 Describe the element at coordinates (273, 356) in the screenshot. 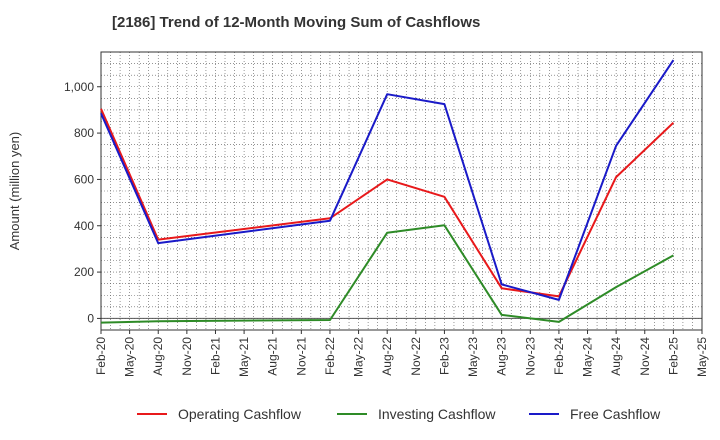

I see `x-tick-label: Aug-21` at that location.